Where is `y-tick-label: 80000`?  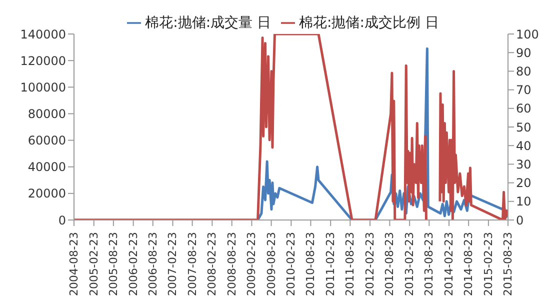 y-tick-label: 80000 is located at coordinates (47, 113).